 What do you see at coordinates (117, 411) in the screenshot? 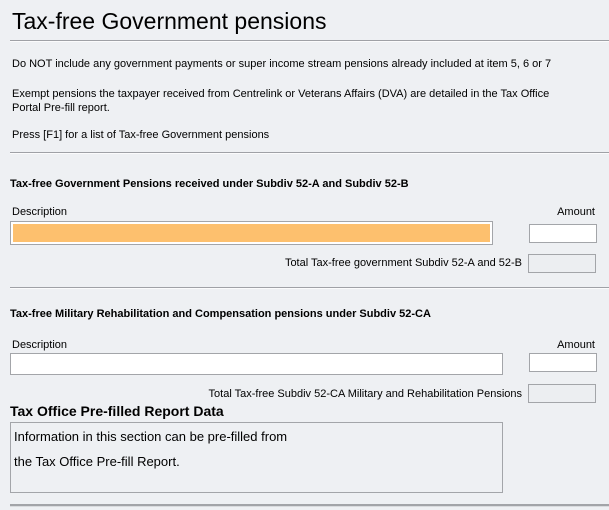
I see `prefill-section-heading: Tax Office Pre-filled Report Data` at bounding box center [117, 411].